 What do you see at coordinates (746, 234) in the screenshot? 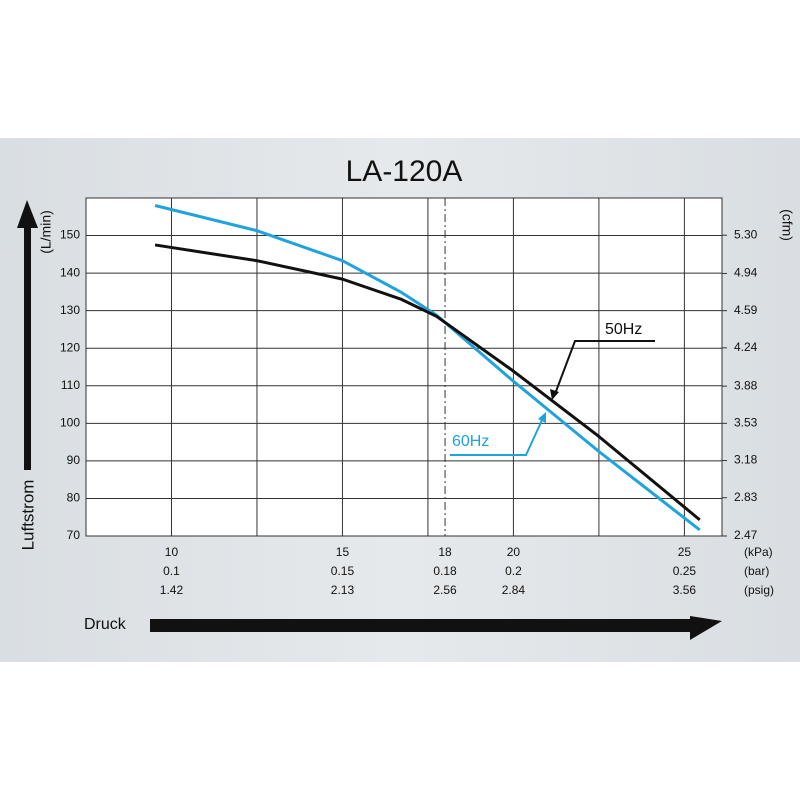
I see `y2-tick-label: 5.30` at bounding box center [746, 234].